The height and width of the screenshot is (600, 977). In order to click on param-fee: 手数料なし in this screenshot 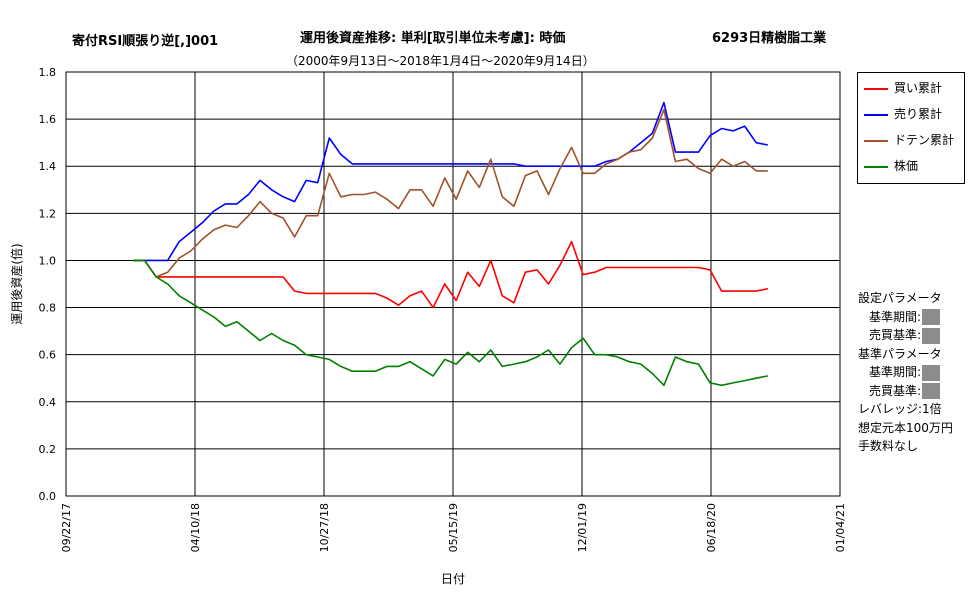, I will do `click(888, 446)`.